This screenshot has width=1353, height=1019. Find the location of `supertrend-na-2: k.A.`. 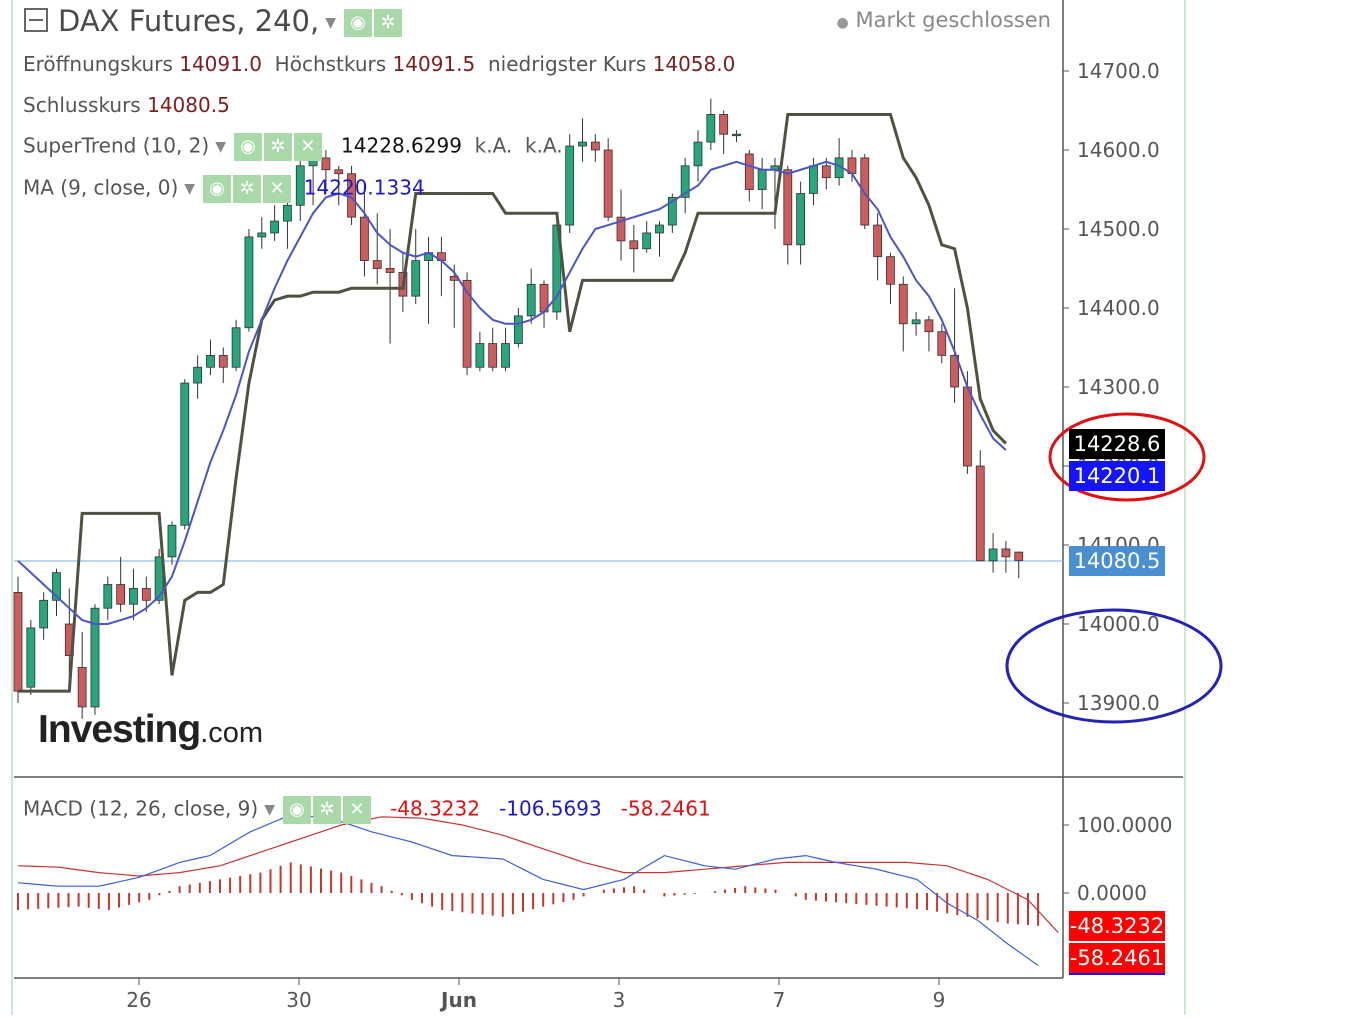

supertrend-na-2: k.A. is located at coordinates (544, 145).